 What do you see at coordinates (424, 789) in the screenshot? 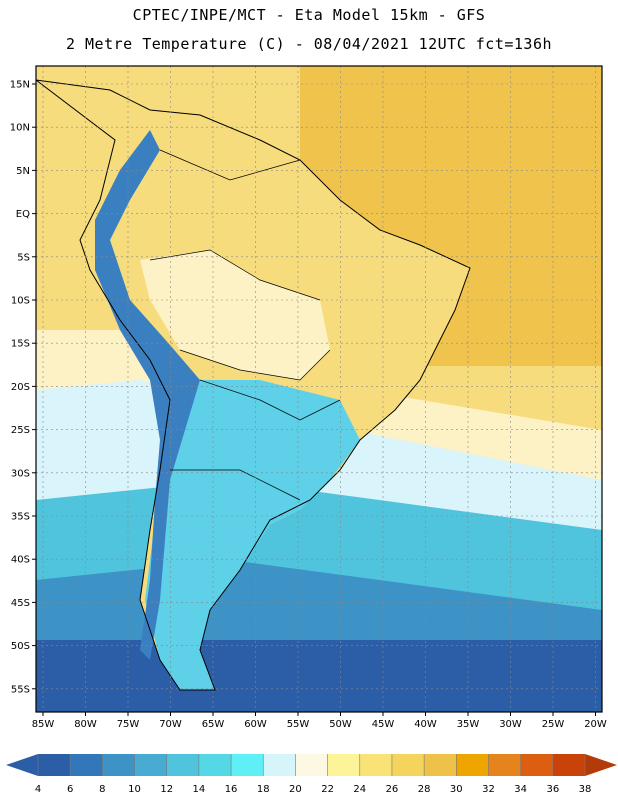
I see `colorbar-label: 28` at bounding box center [424, 789].